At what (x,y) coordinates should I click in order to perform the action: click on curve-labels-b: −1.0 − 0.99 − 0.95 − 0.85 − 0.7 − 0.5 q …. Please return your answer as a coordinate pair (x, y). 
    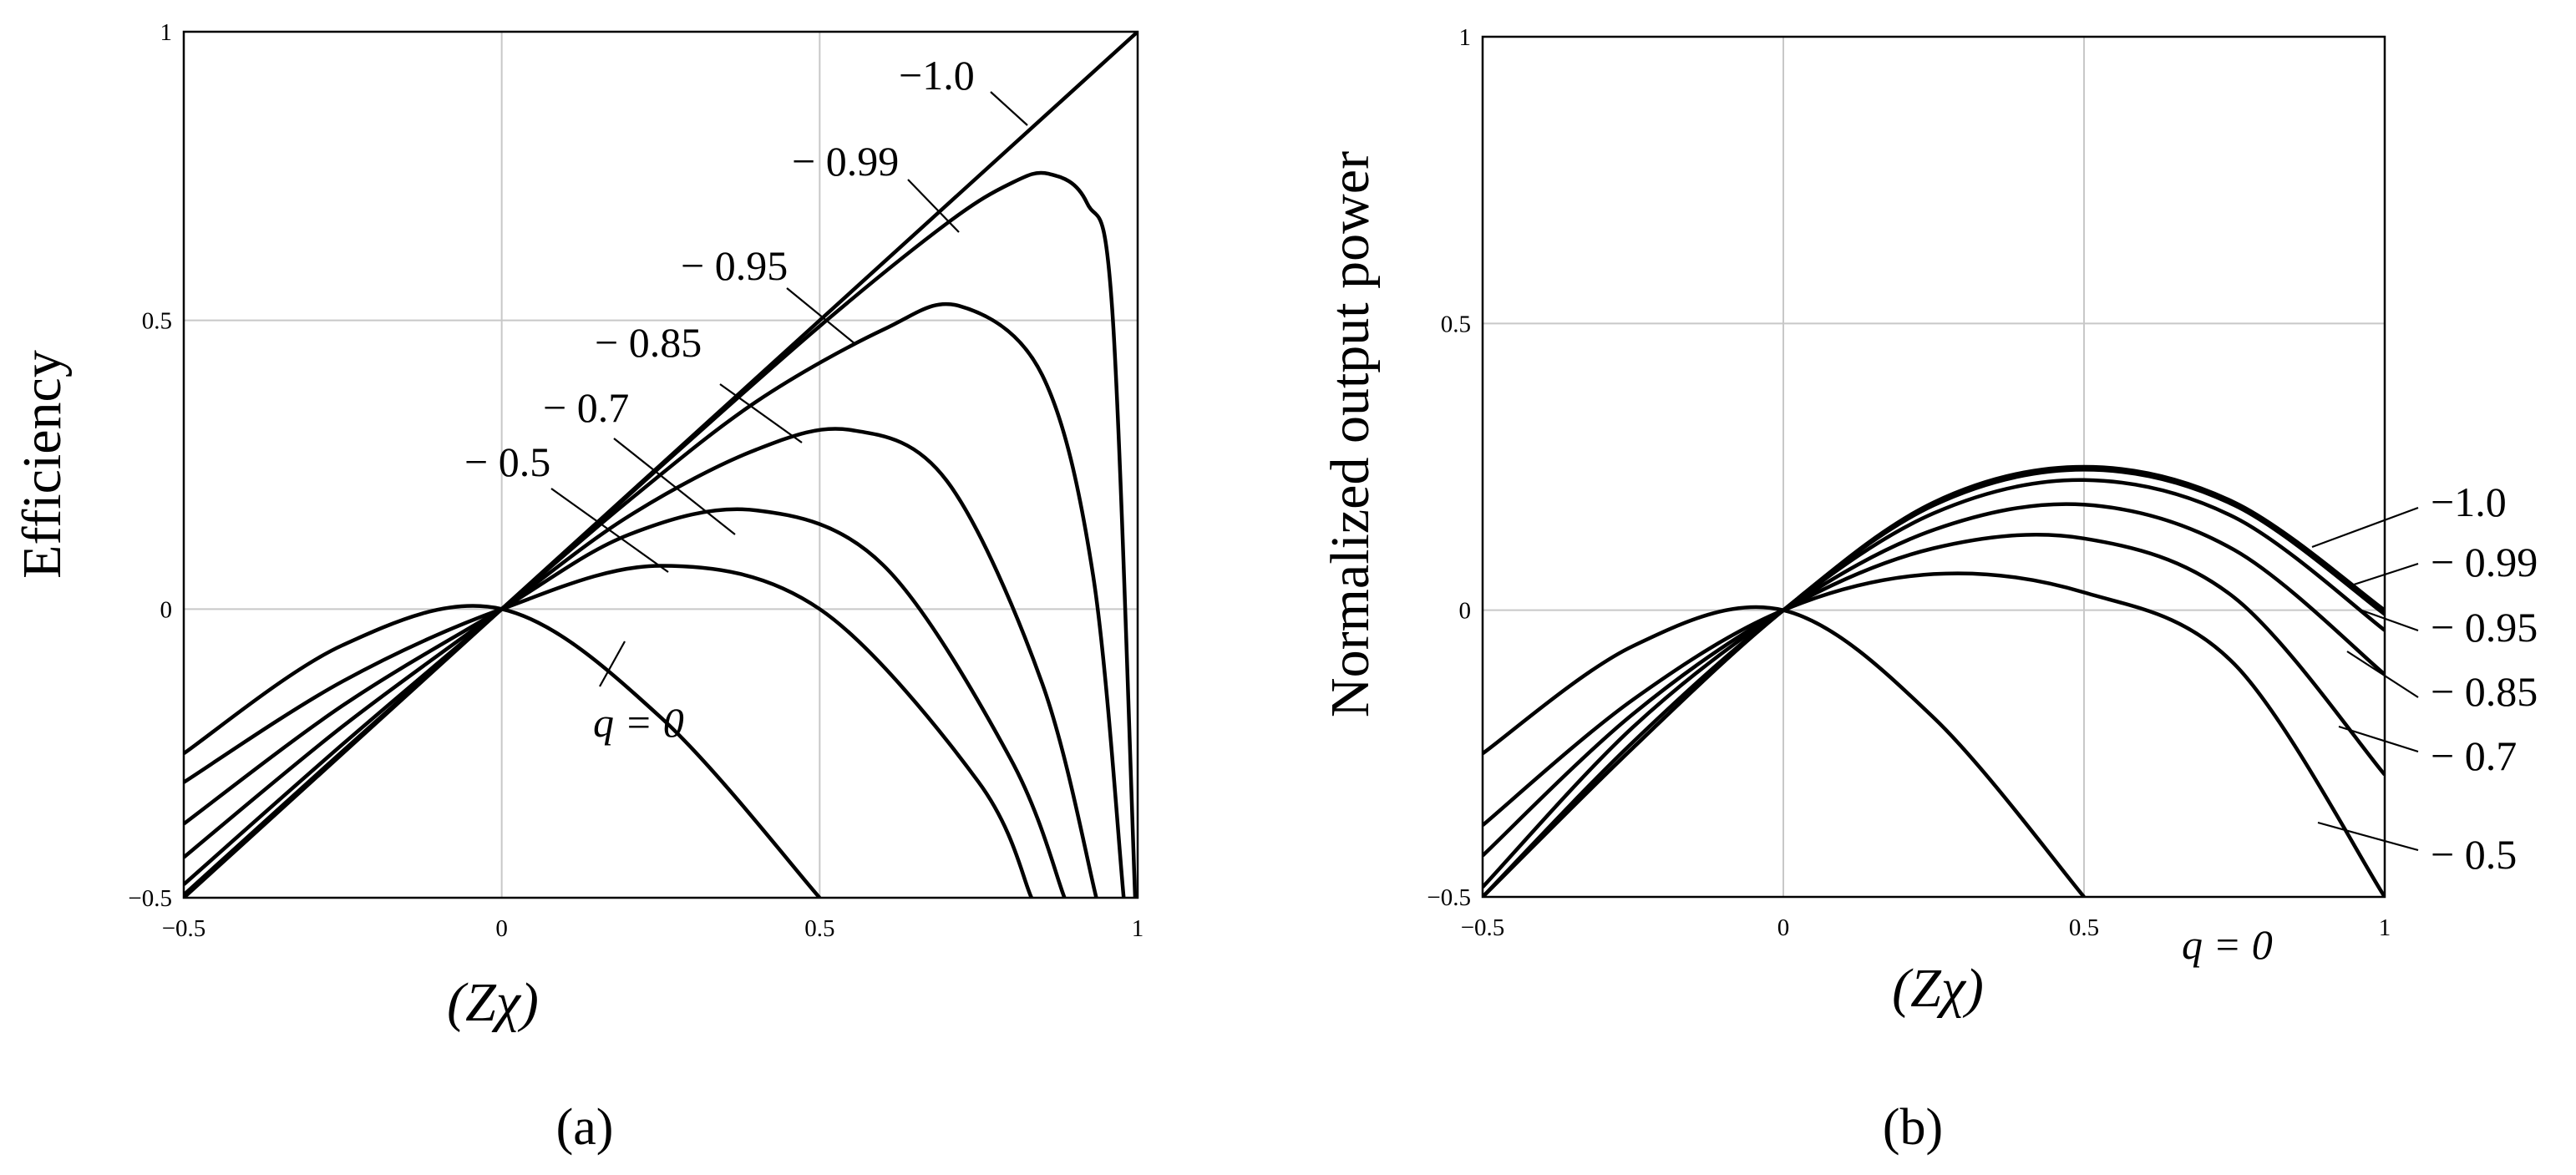
    Looking at the image, I should click on (2360, 723).